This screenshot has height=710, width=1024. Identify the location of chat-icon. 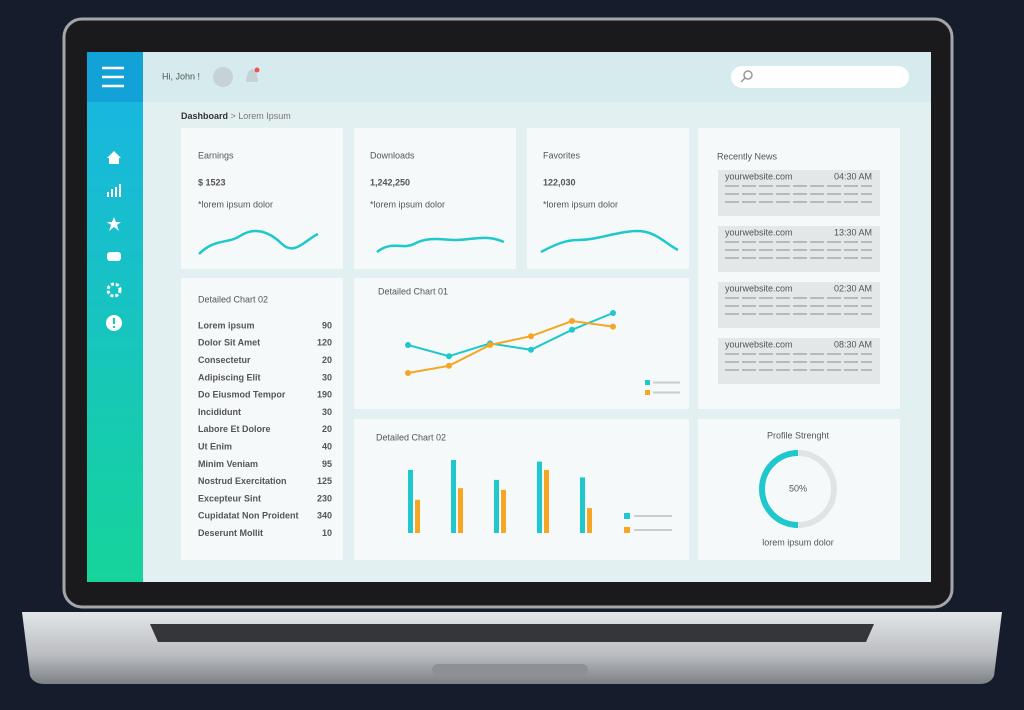
(114, 256).